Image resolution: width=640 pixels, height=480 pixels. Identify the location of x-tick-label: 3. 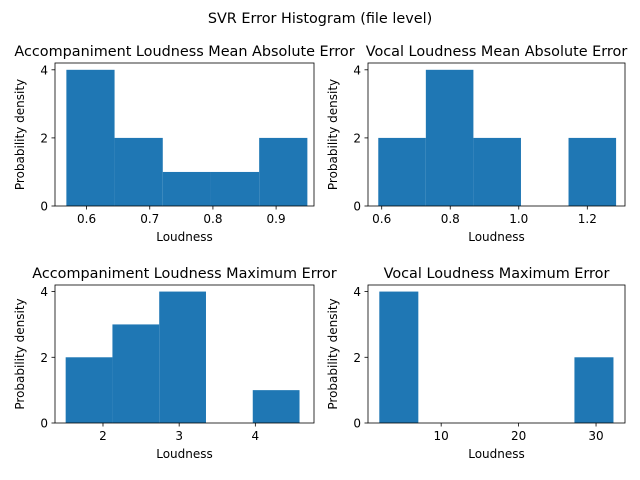
(179, 436).